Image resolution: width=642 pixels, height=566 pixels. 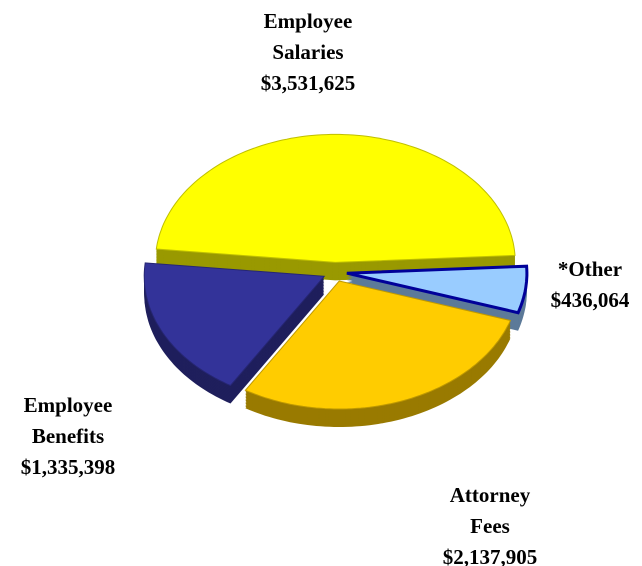 What do you see at coordinates (308, 36) in the screenshot?
I see `slice-label: Employee Salaries` at bounding box center [308, 36].